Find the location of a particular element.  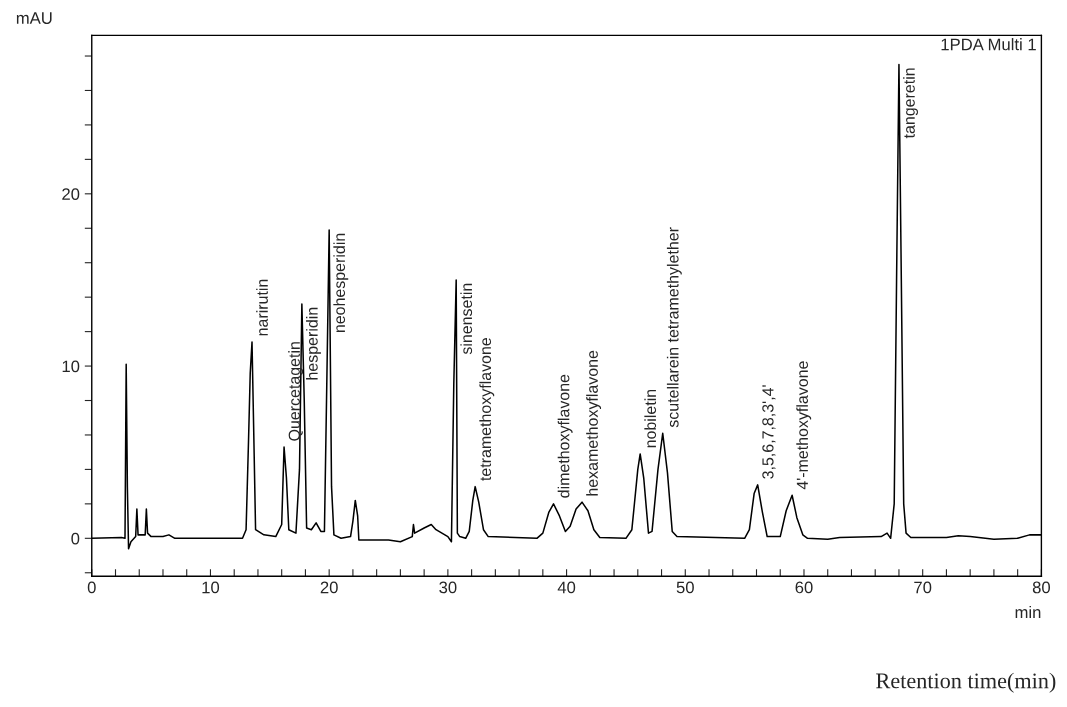

x-tick-label: 70 is located at coordinates (923, 587).